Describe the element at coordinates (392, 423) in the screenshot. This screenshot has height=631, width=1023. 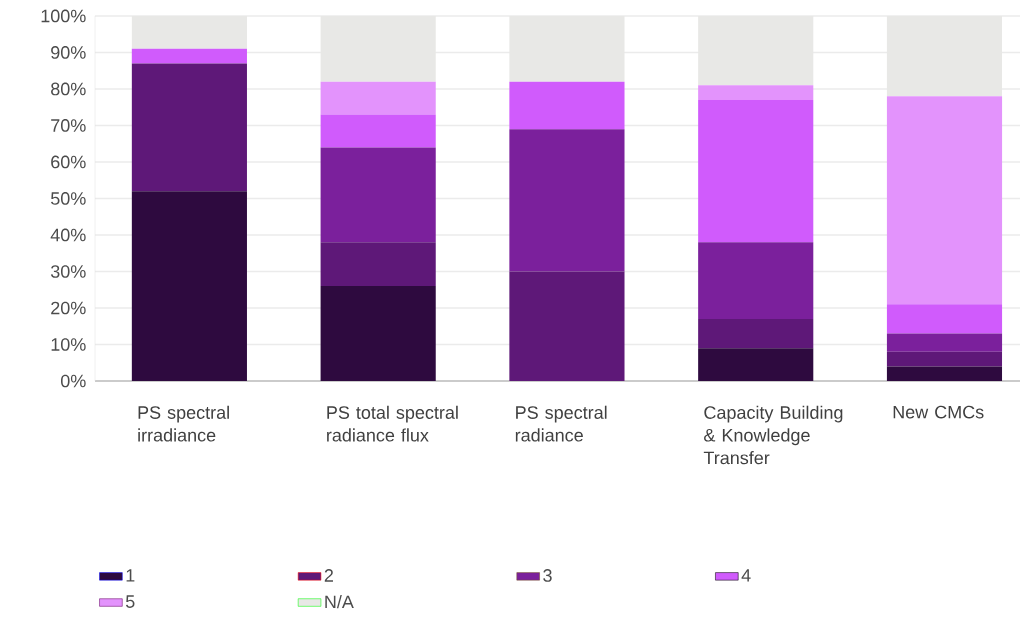
I see `x-tick-label: PS total spectral radiance flux` at that location.